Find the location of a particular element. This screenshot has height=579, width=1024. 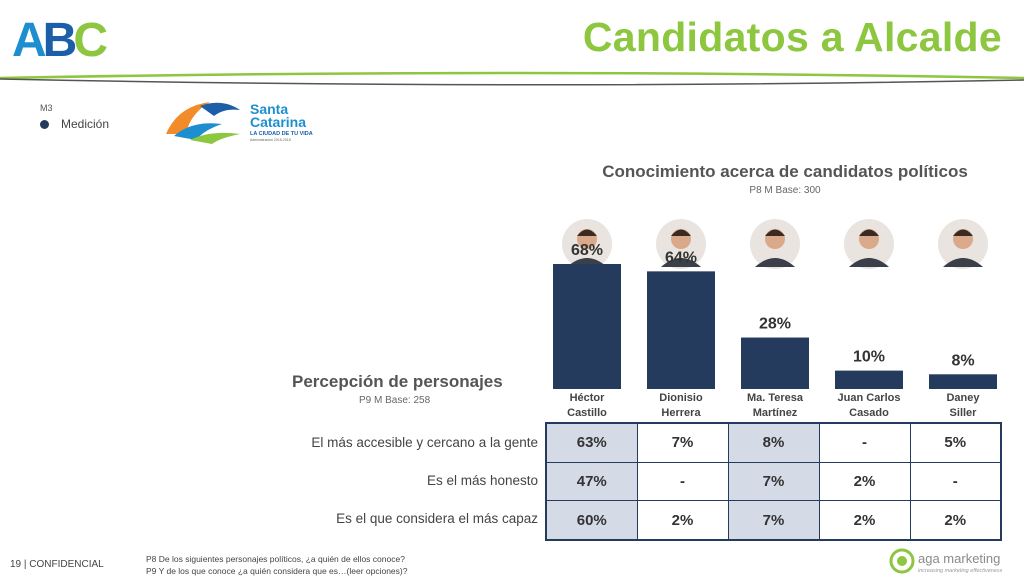

candidate-name-label: Castillo is located at coordinates (587, 413).